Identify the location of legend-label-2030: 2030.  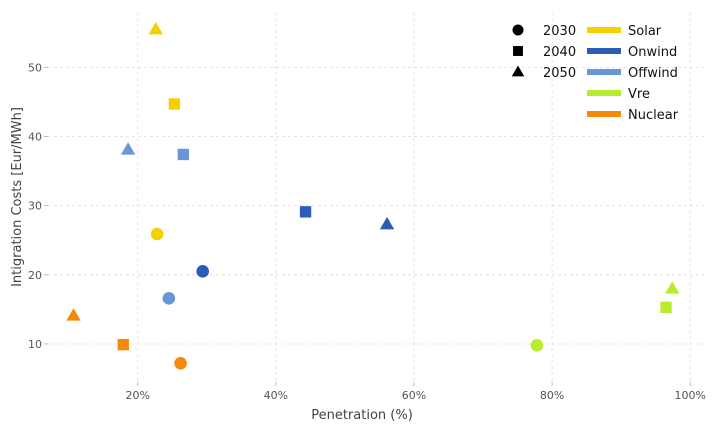
(559, 31).